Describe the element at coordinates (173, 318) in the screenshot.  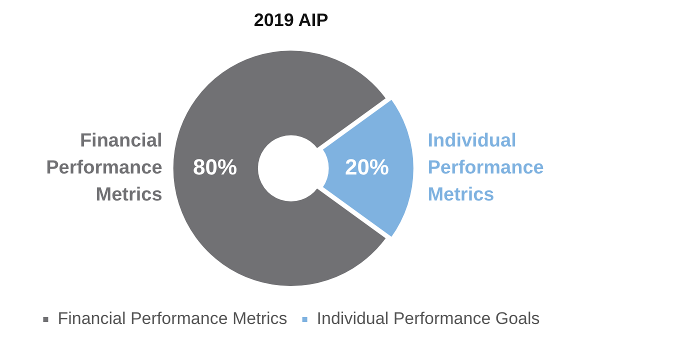
I see `legend-label: Financial Performance Metrics` at that location.